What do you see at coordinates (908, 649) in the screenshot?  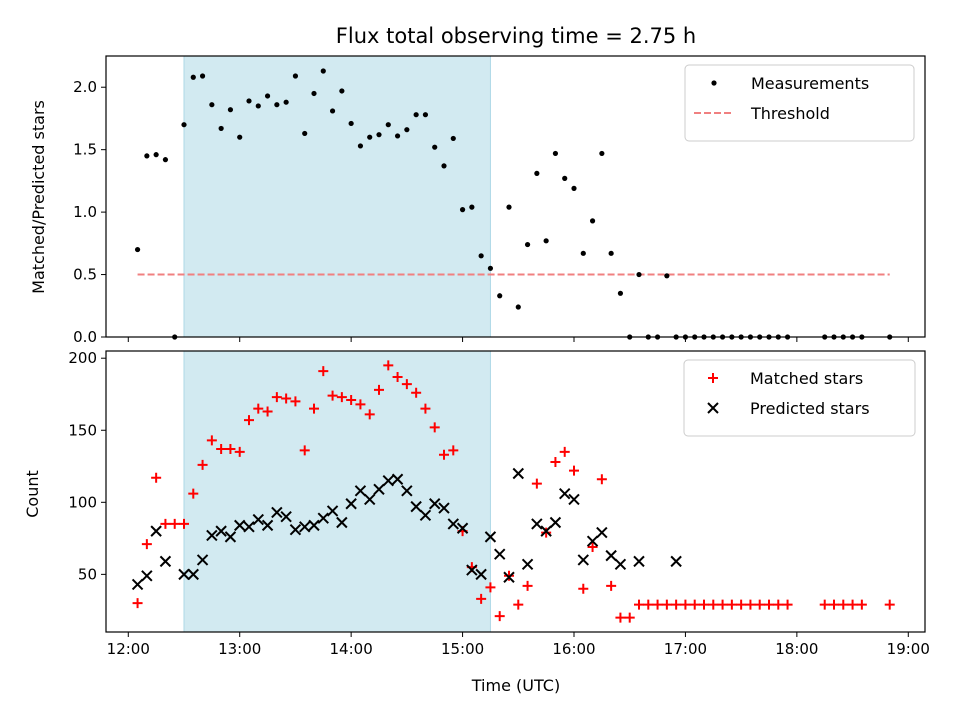 I see `x-tick-label: 19:00` at bounding box center [908, 649].